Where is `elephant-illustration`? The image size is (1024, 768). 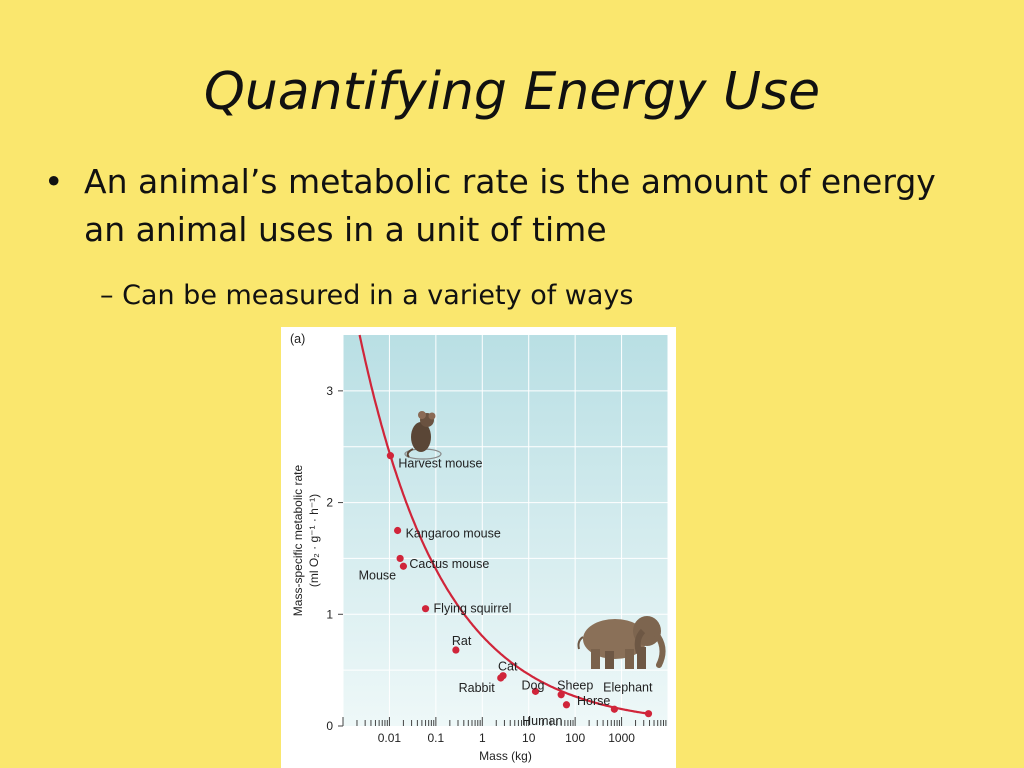 elephant-illustration is located at coordinates (621, 642).